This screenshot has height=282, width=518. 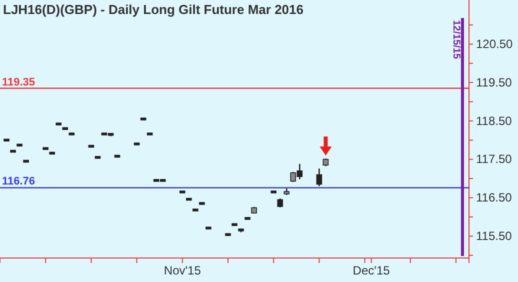 I want to click on y-tick-label: 118.50, so click(x=494, y=121).